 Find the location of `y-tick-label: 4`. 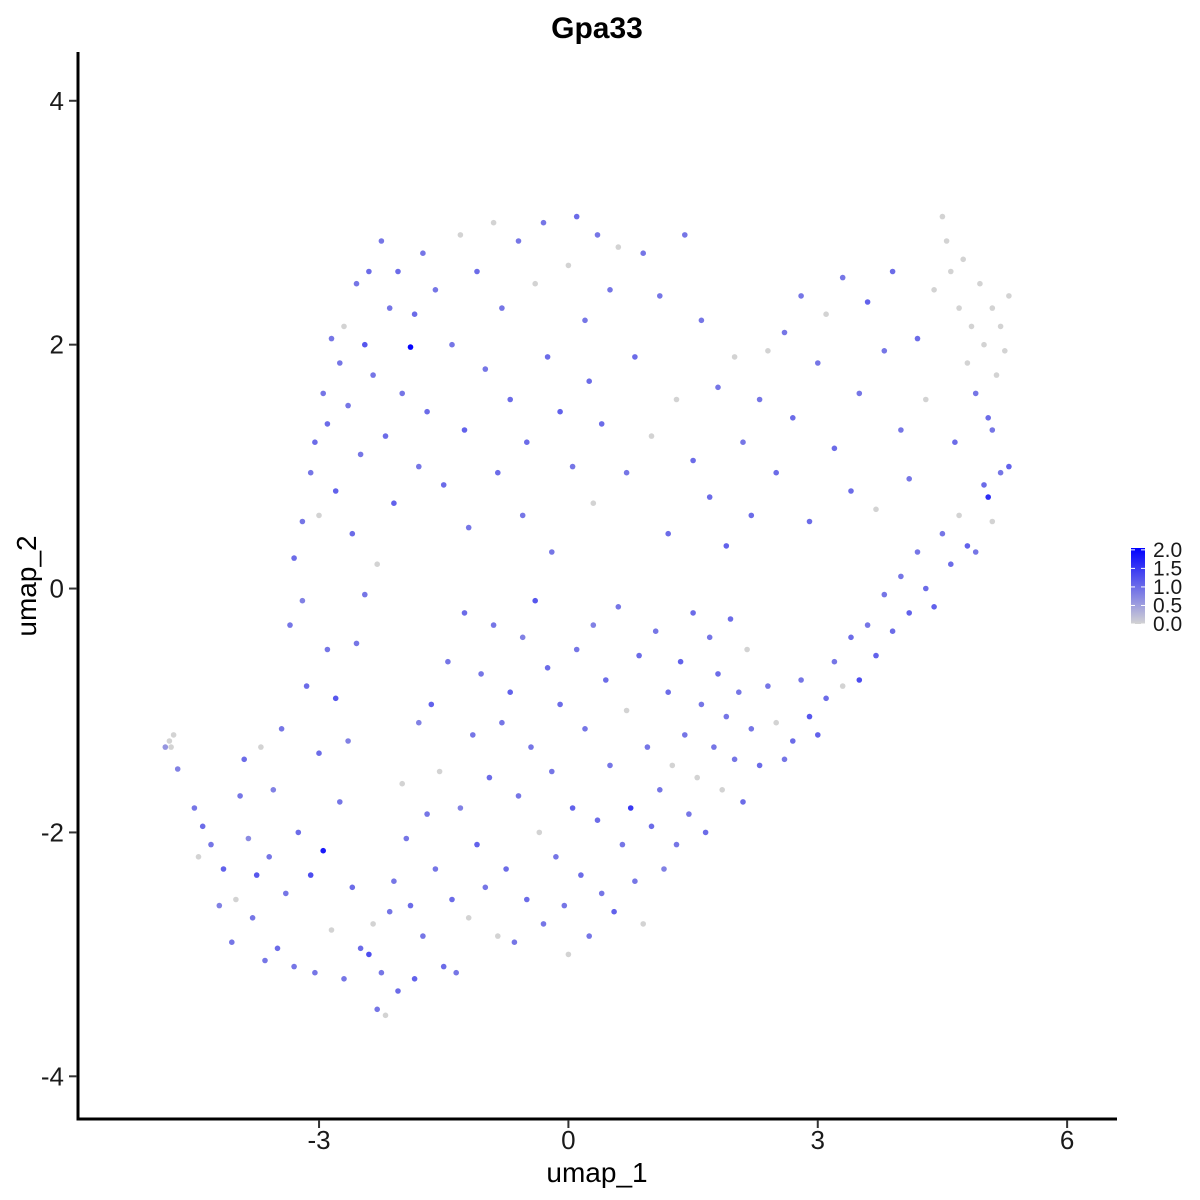

y-tick-label: 4 is located at coordinates (57, 101).